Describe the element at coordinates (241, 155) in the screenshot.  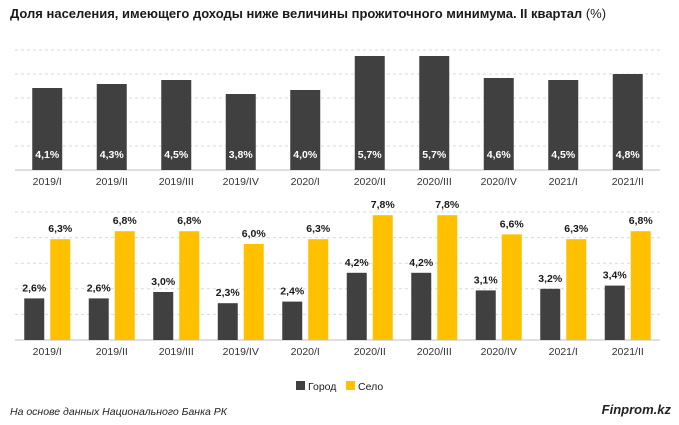
I see `chart1-data-label: 3,8%` at that location.